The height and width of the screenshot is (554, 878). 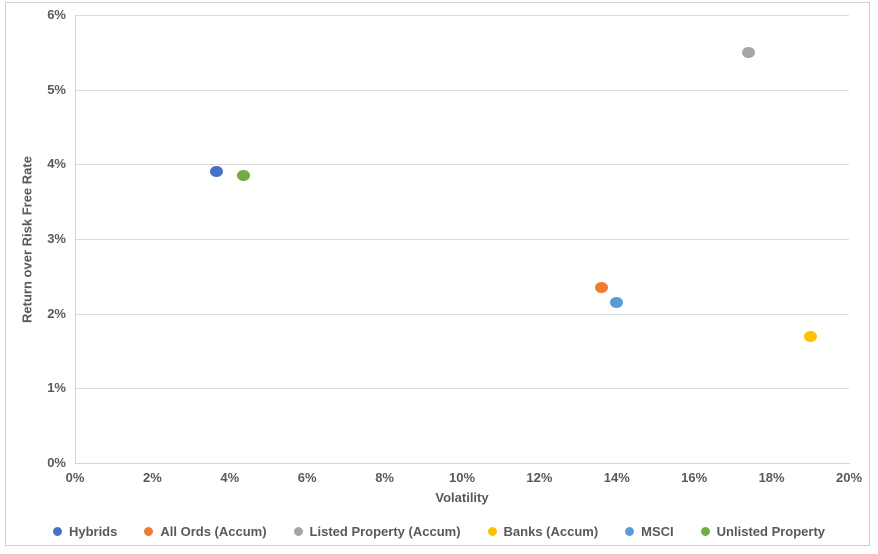 I want to click on legend-item-msci: MSCI, so click(x=649, y=531).